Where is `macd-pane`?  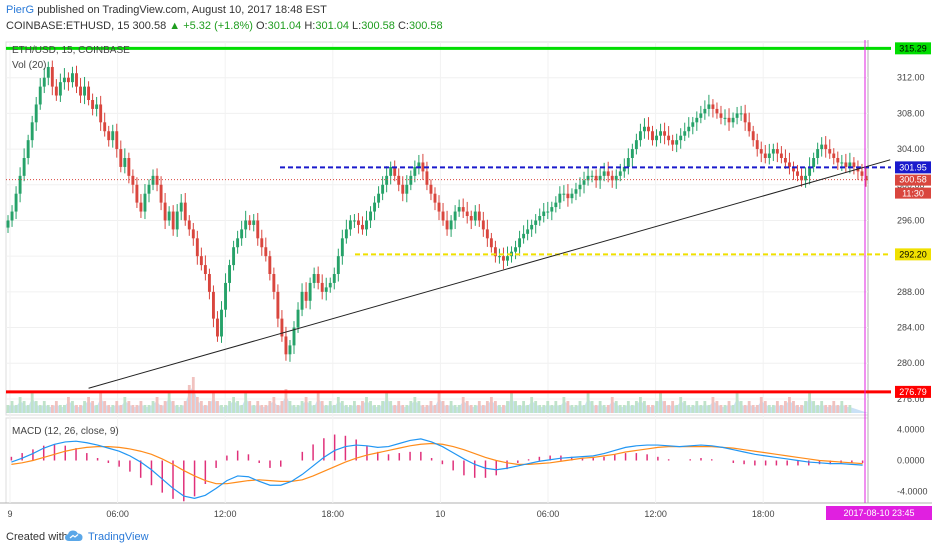
macd-pane is located at coordinates (437, 460).